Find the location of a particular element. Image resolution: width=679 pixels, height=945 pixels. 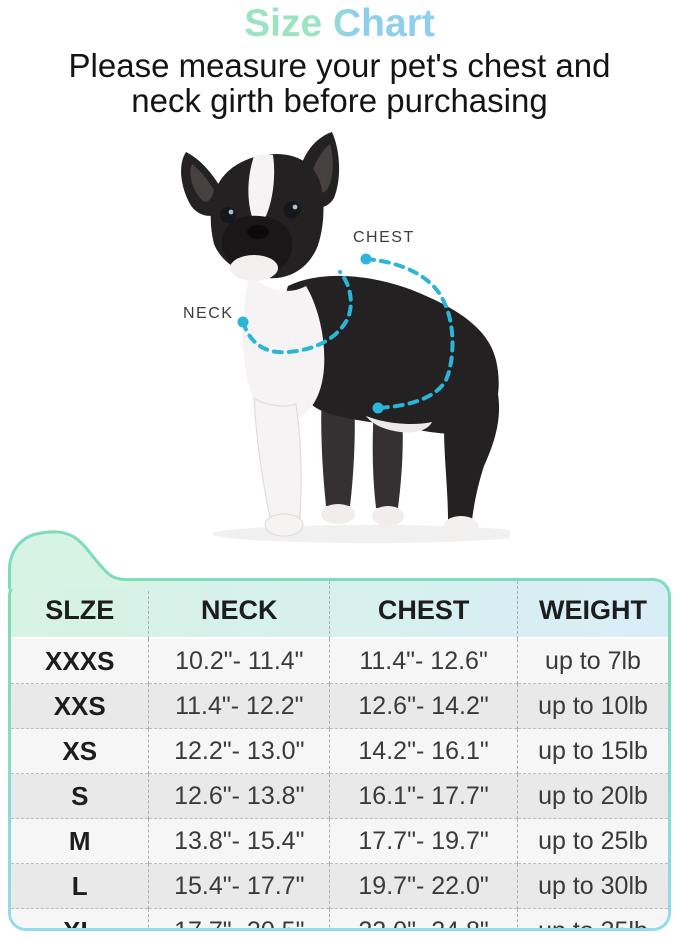

col-header-chest: CHEST is located at coordinates (423, 610).